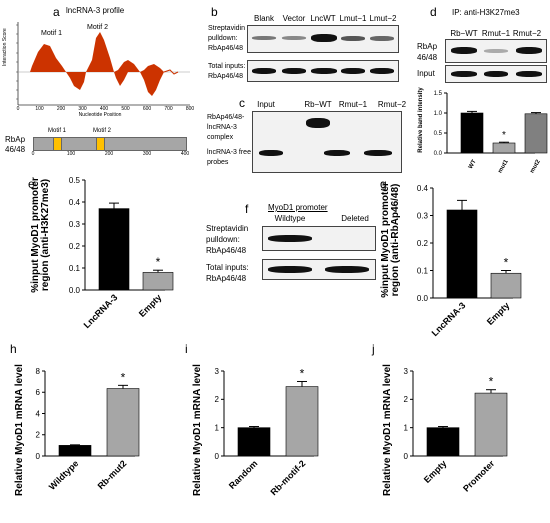 The height and width of the screenshot is (523, 550). I want to click on i-category-0: Random, so click(243, 474).